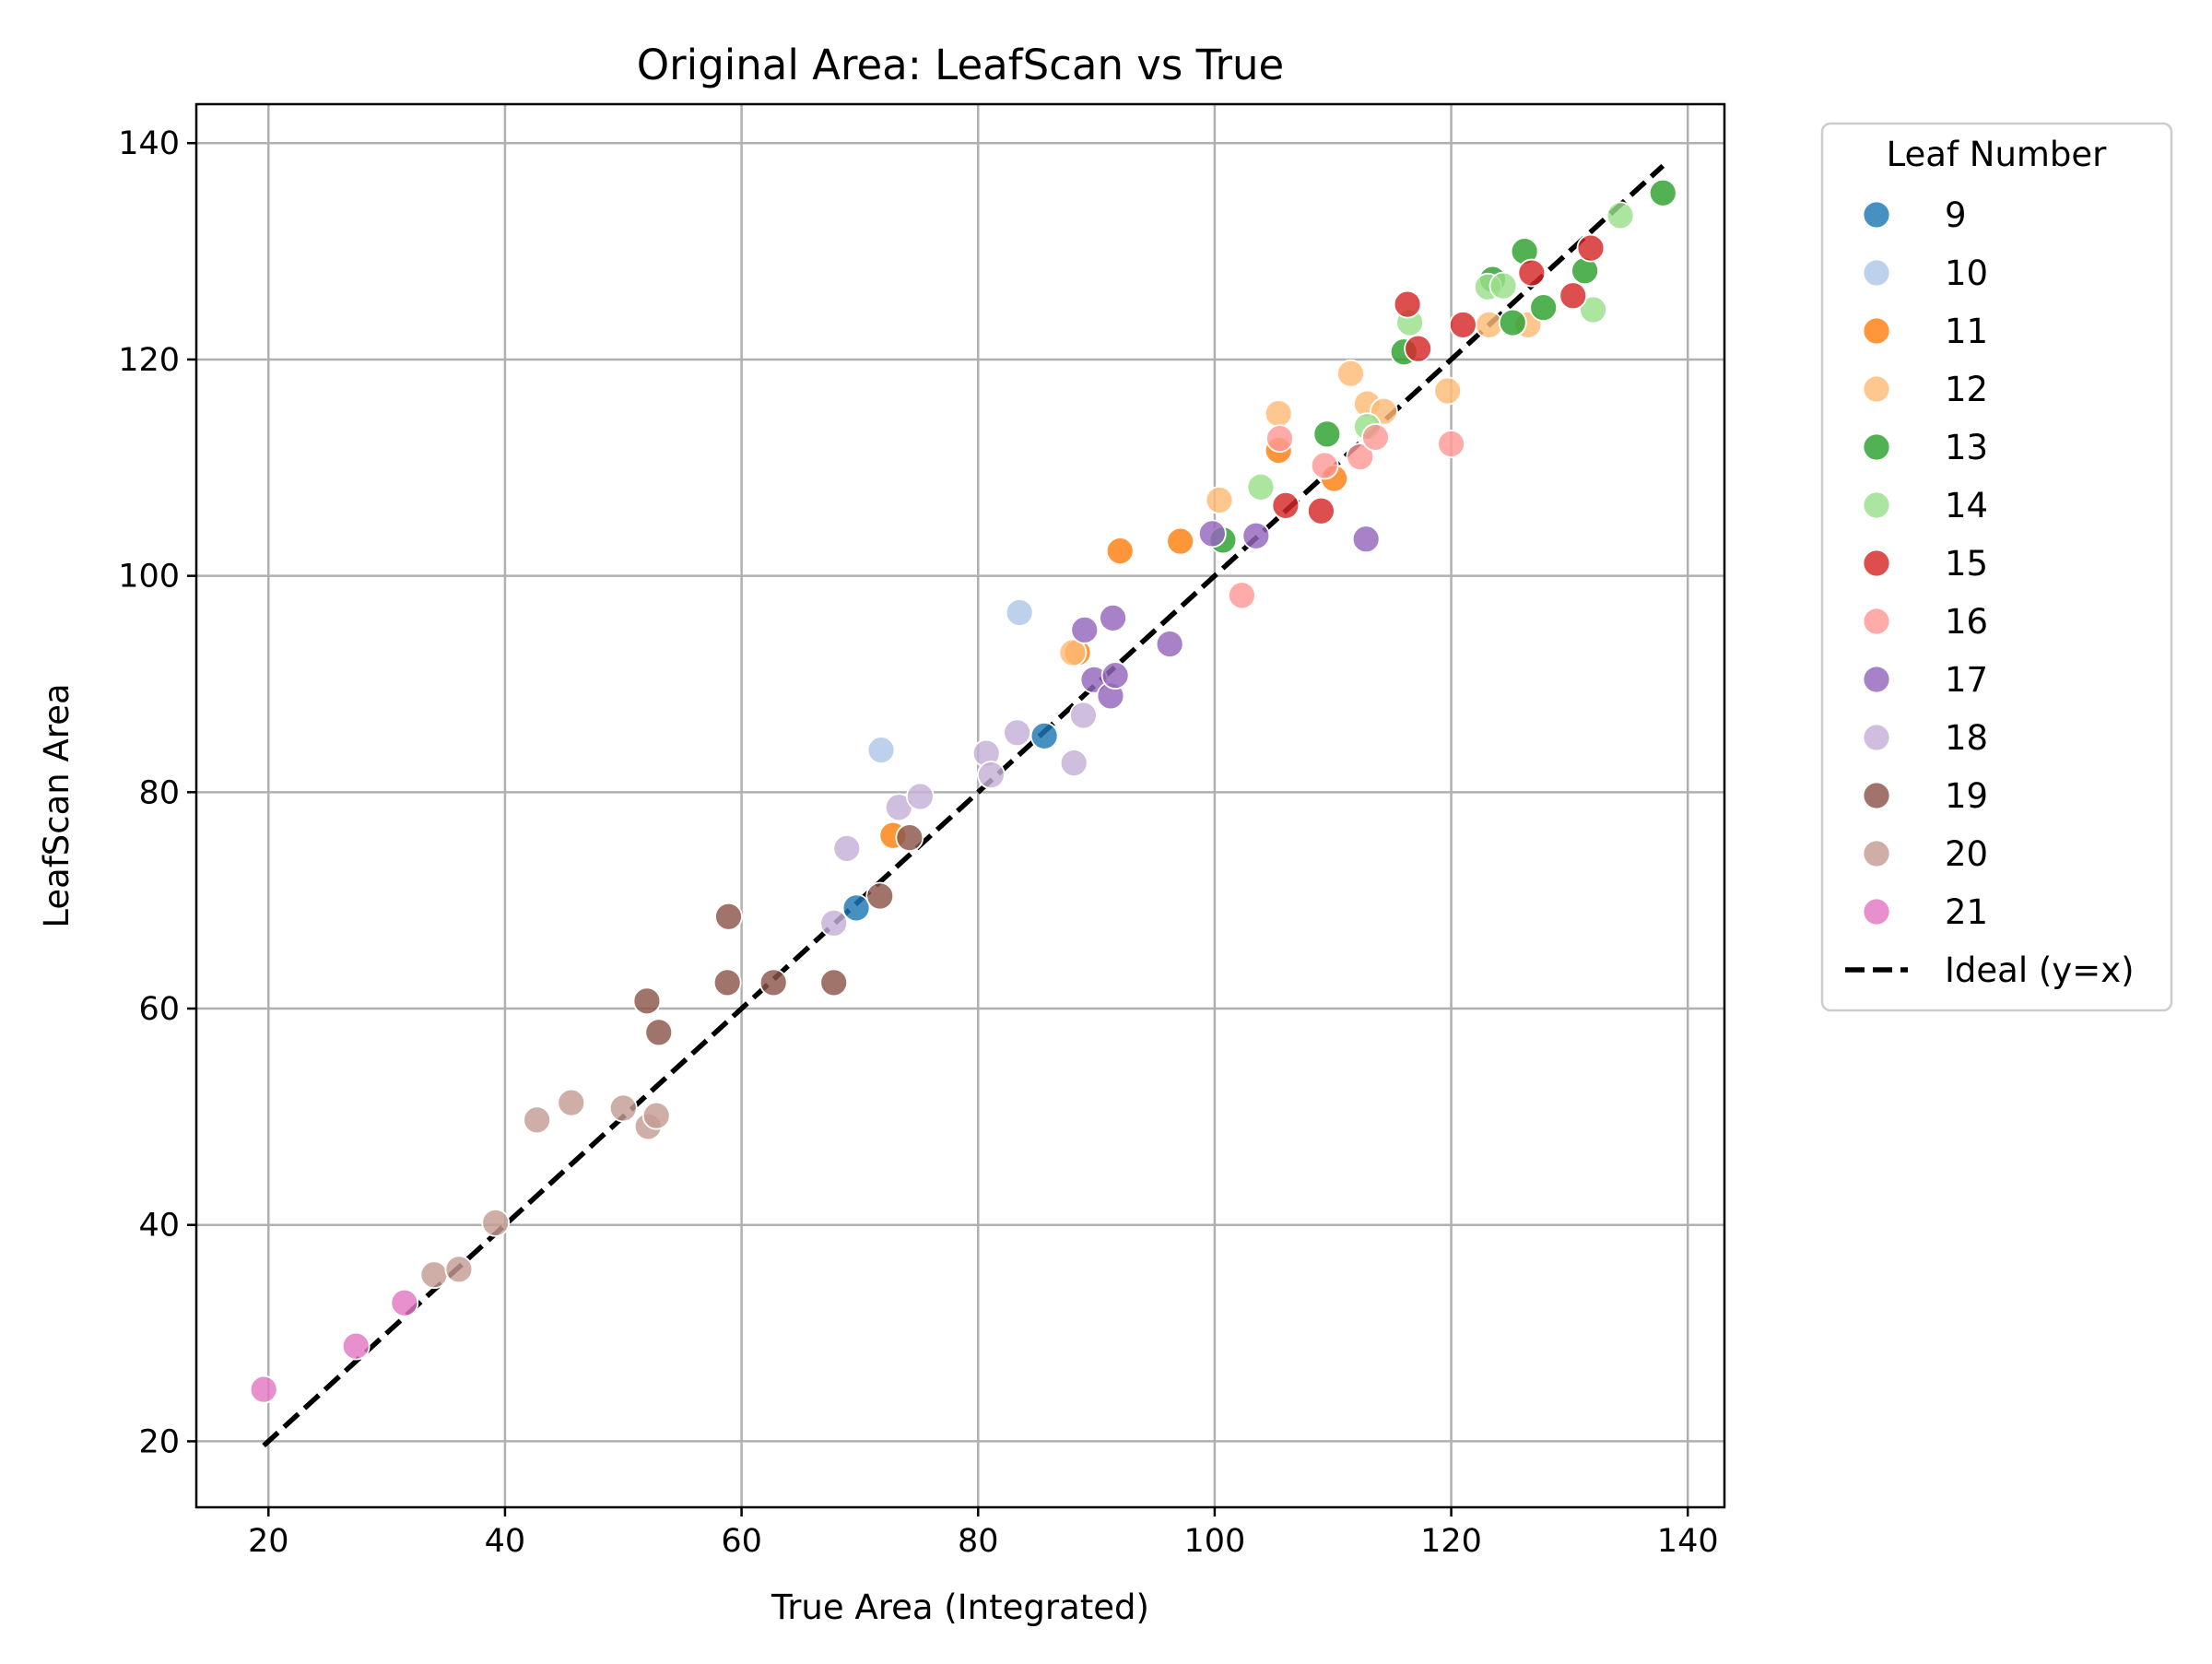 This screenshot has width=2212, height=1664. I want to click on x-axis: 20 40 60 80 100 120 140, so click(983, 1533).